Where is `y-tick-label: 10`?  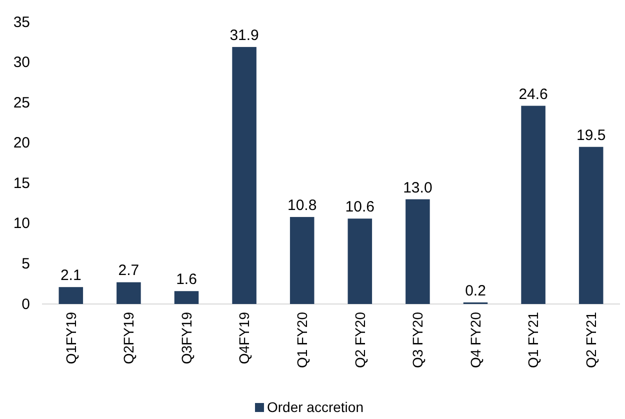
y-tick-label: 10 is located at coordinates (21, 223).